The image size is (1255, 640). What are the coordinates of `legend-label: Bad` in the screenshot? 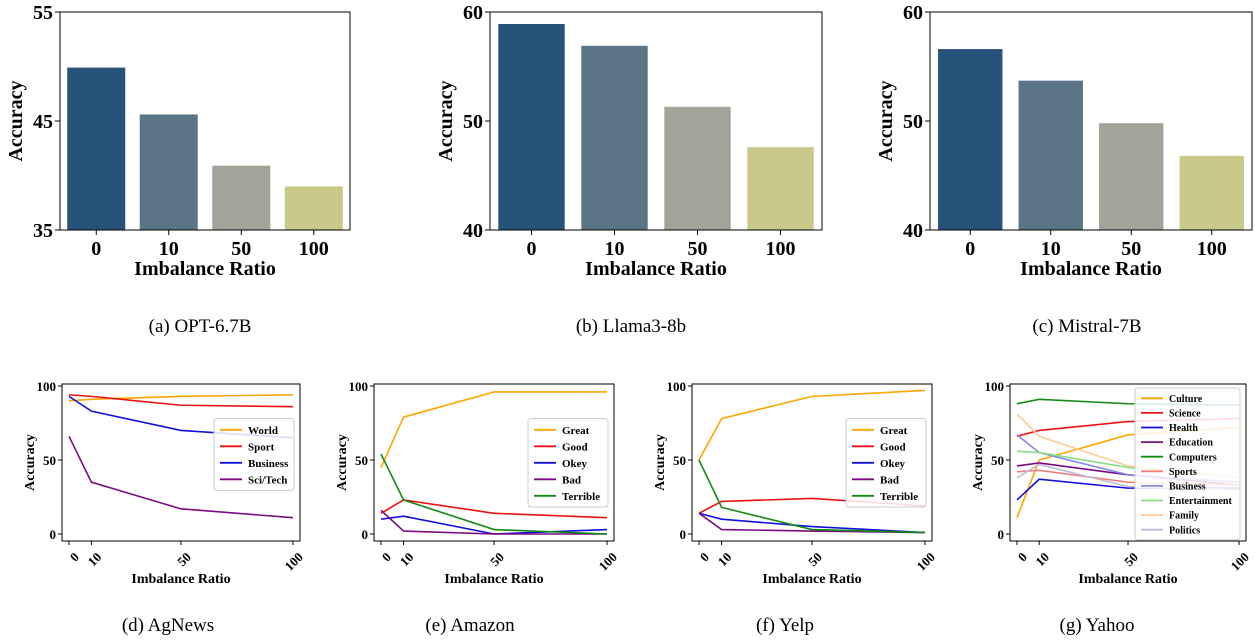 It's located at (571, 480).